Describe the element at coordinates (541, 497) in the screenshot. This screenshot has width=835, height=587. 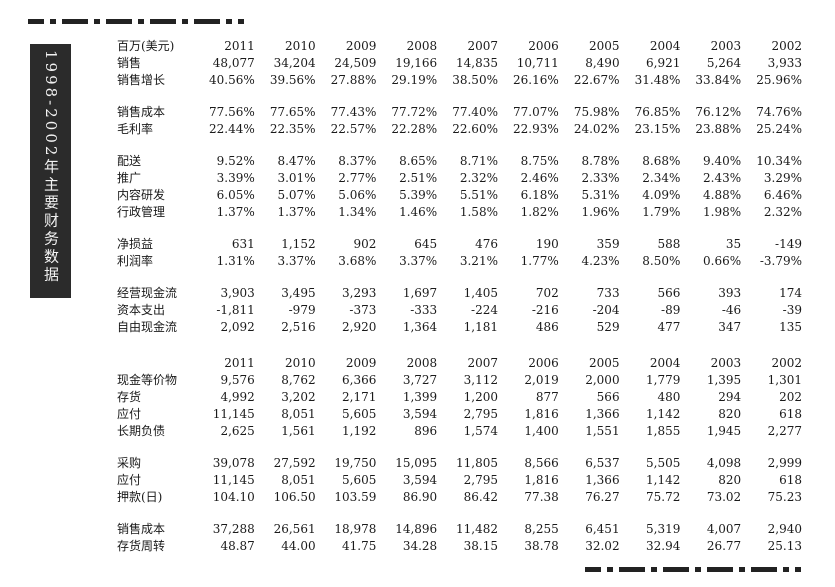
I see `value-cell: 77.38` at that location.